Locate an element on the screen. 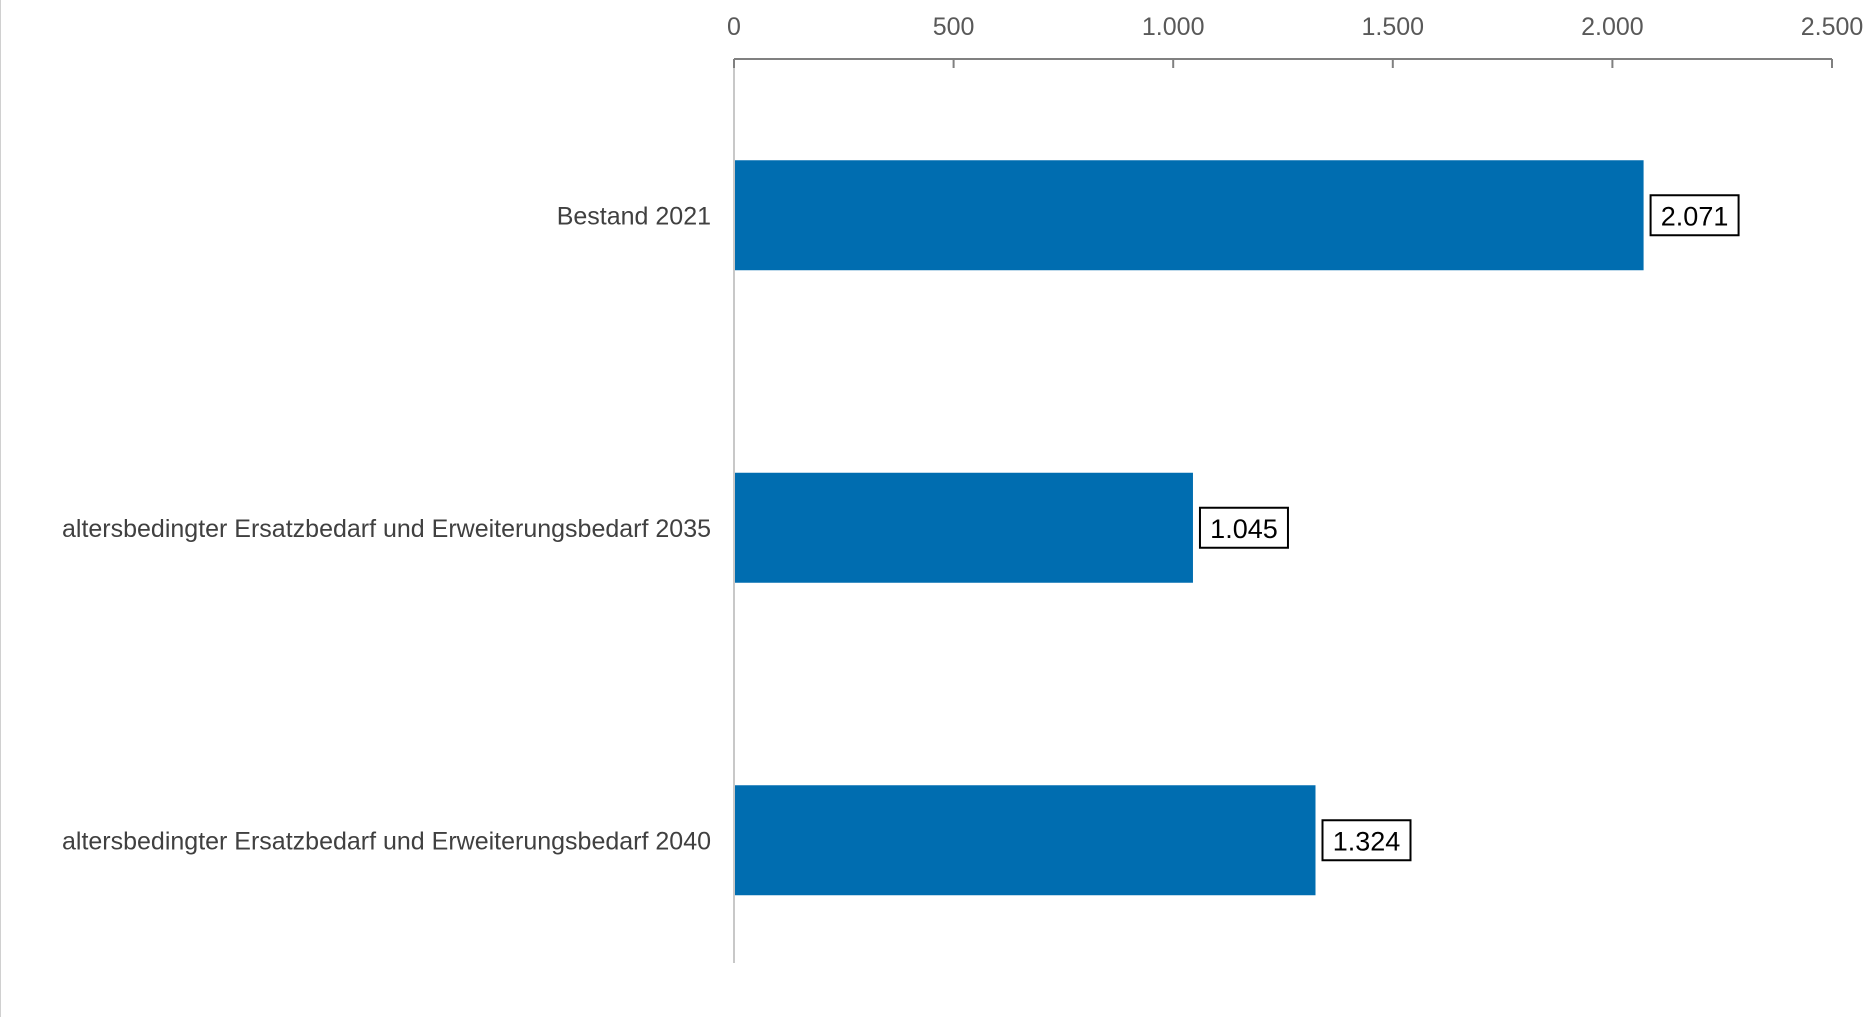 This screenshot has height=1022, width=1867. x-tick-label: 1.500 is located at coordinates (1393, 27).